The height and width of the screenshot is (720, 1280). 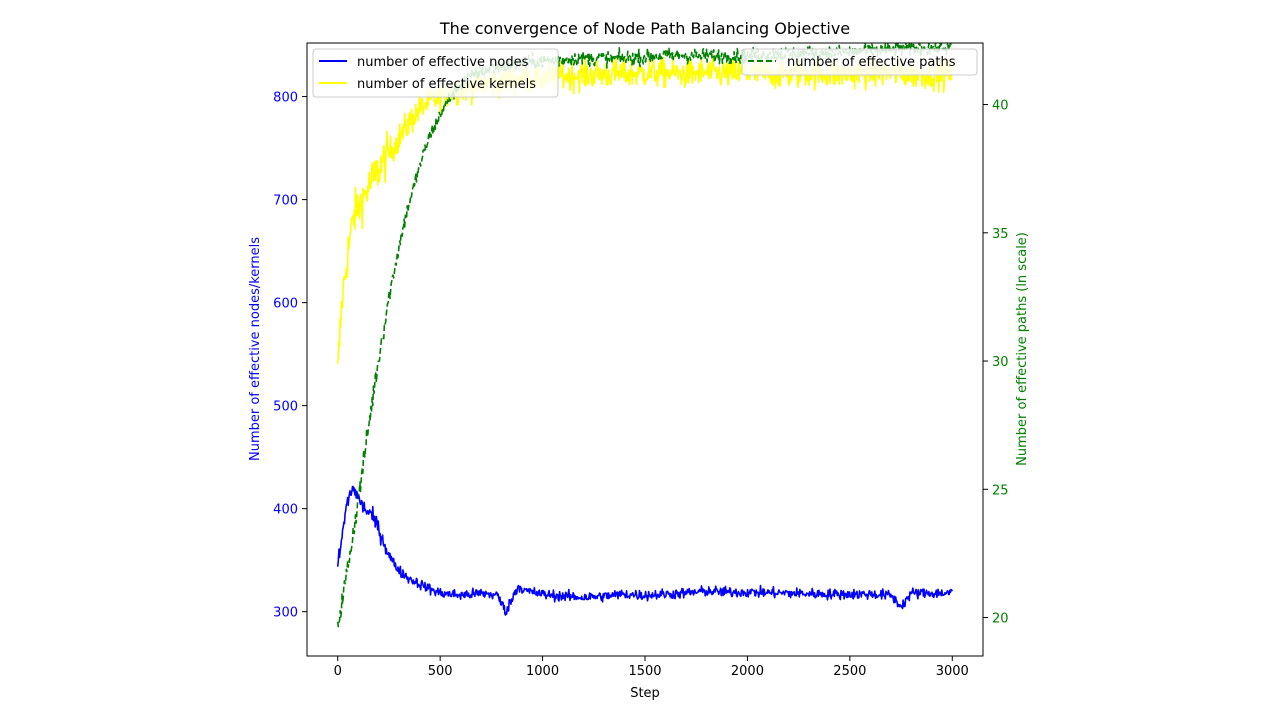 I want to click on y-right-tick-label: 35, so click(x=1000, y=234).